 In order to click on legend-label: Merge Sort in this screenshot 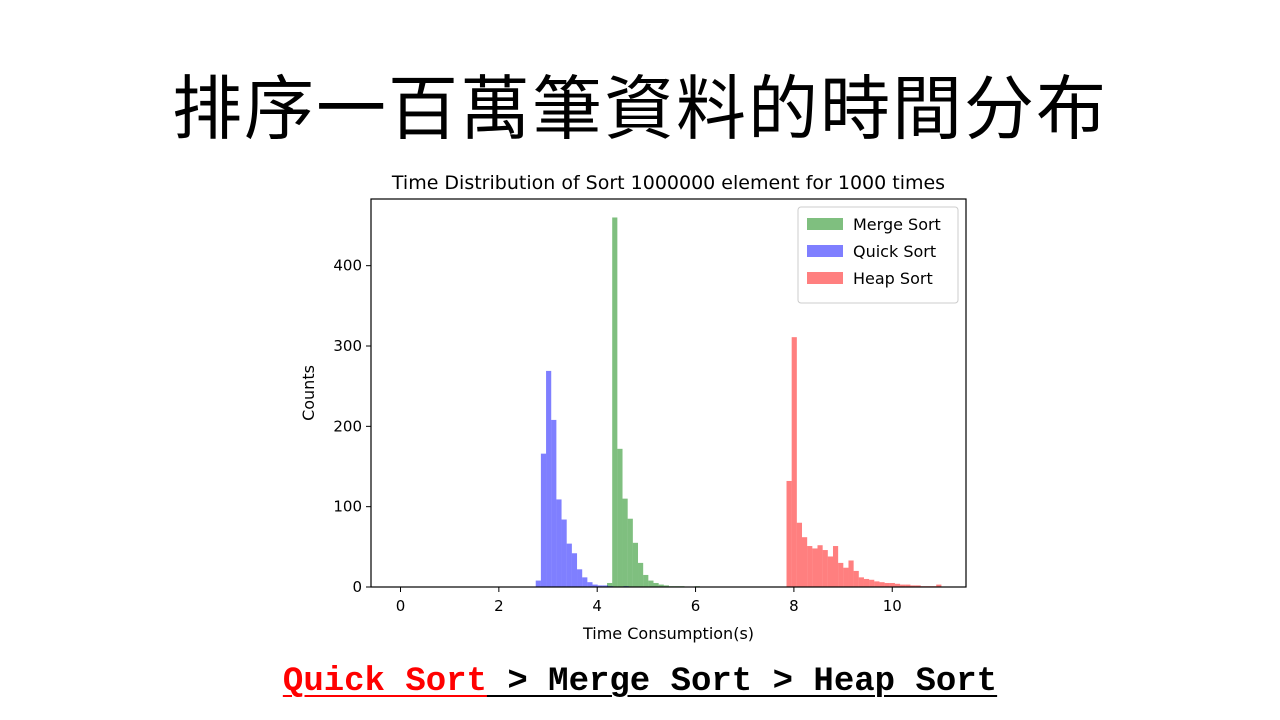, I will do `click(897, 224)`.